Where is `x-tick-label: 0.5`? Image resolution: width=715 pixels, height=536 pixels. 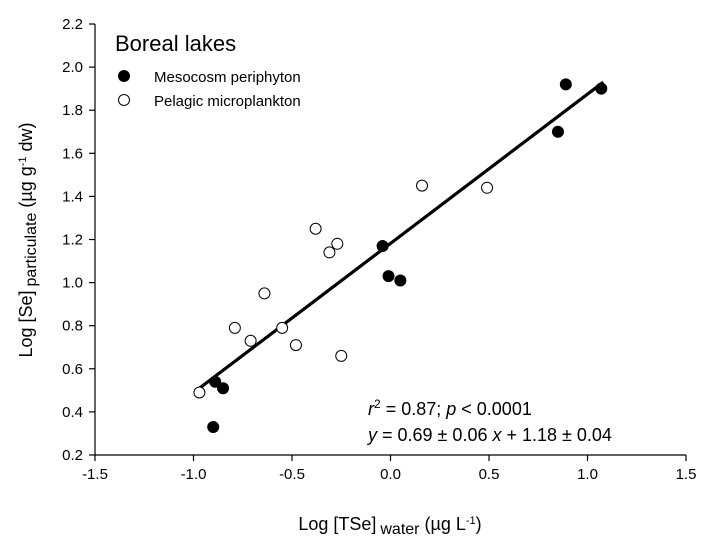
x-tick-label: 0.5 is located at coordinates (489, 474).